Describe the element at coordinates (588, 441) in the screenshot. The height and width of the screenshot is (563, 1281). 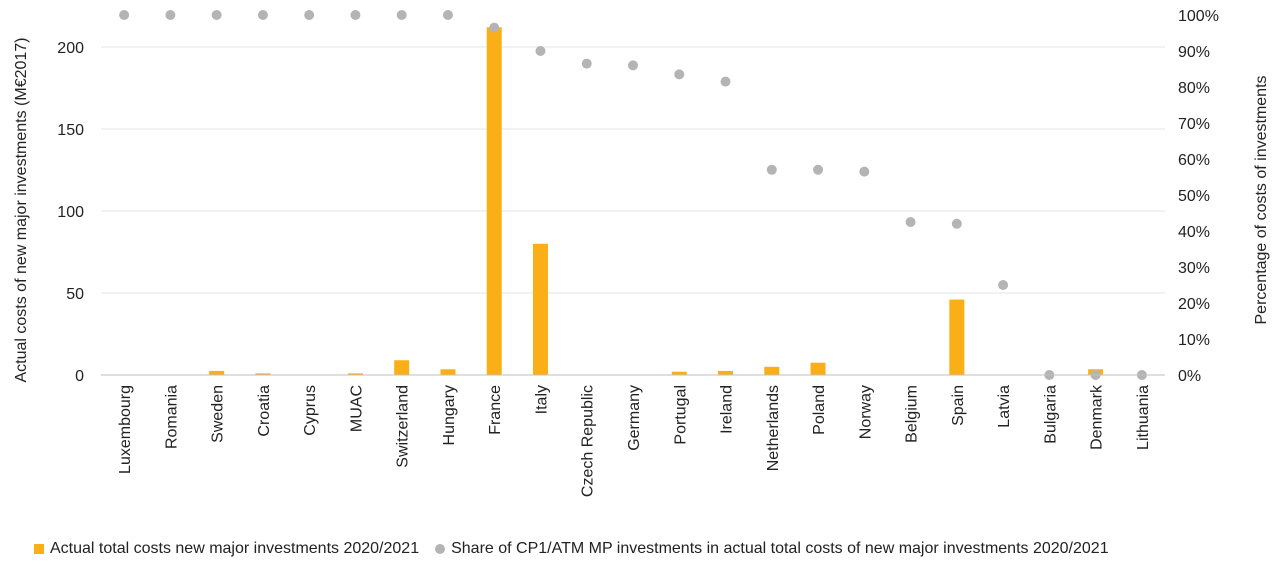
I see `x-tick-label: Czech Republic` at that location.